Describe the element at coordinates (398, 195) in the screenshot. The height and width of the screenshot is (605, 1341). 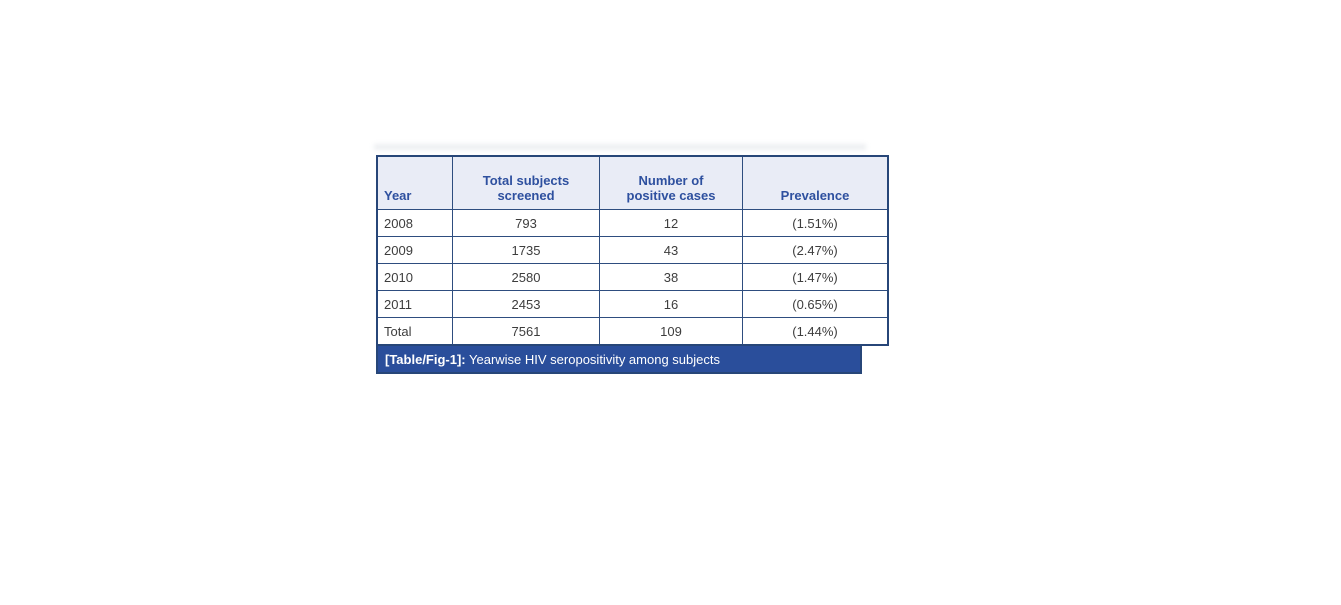
I see `column-header-label: Year` at that location.